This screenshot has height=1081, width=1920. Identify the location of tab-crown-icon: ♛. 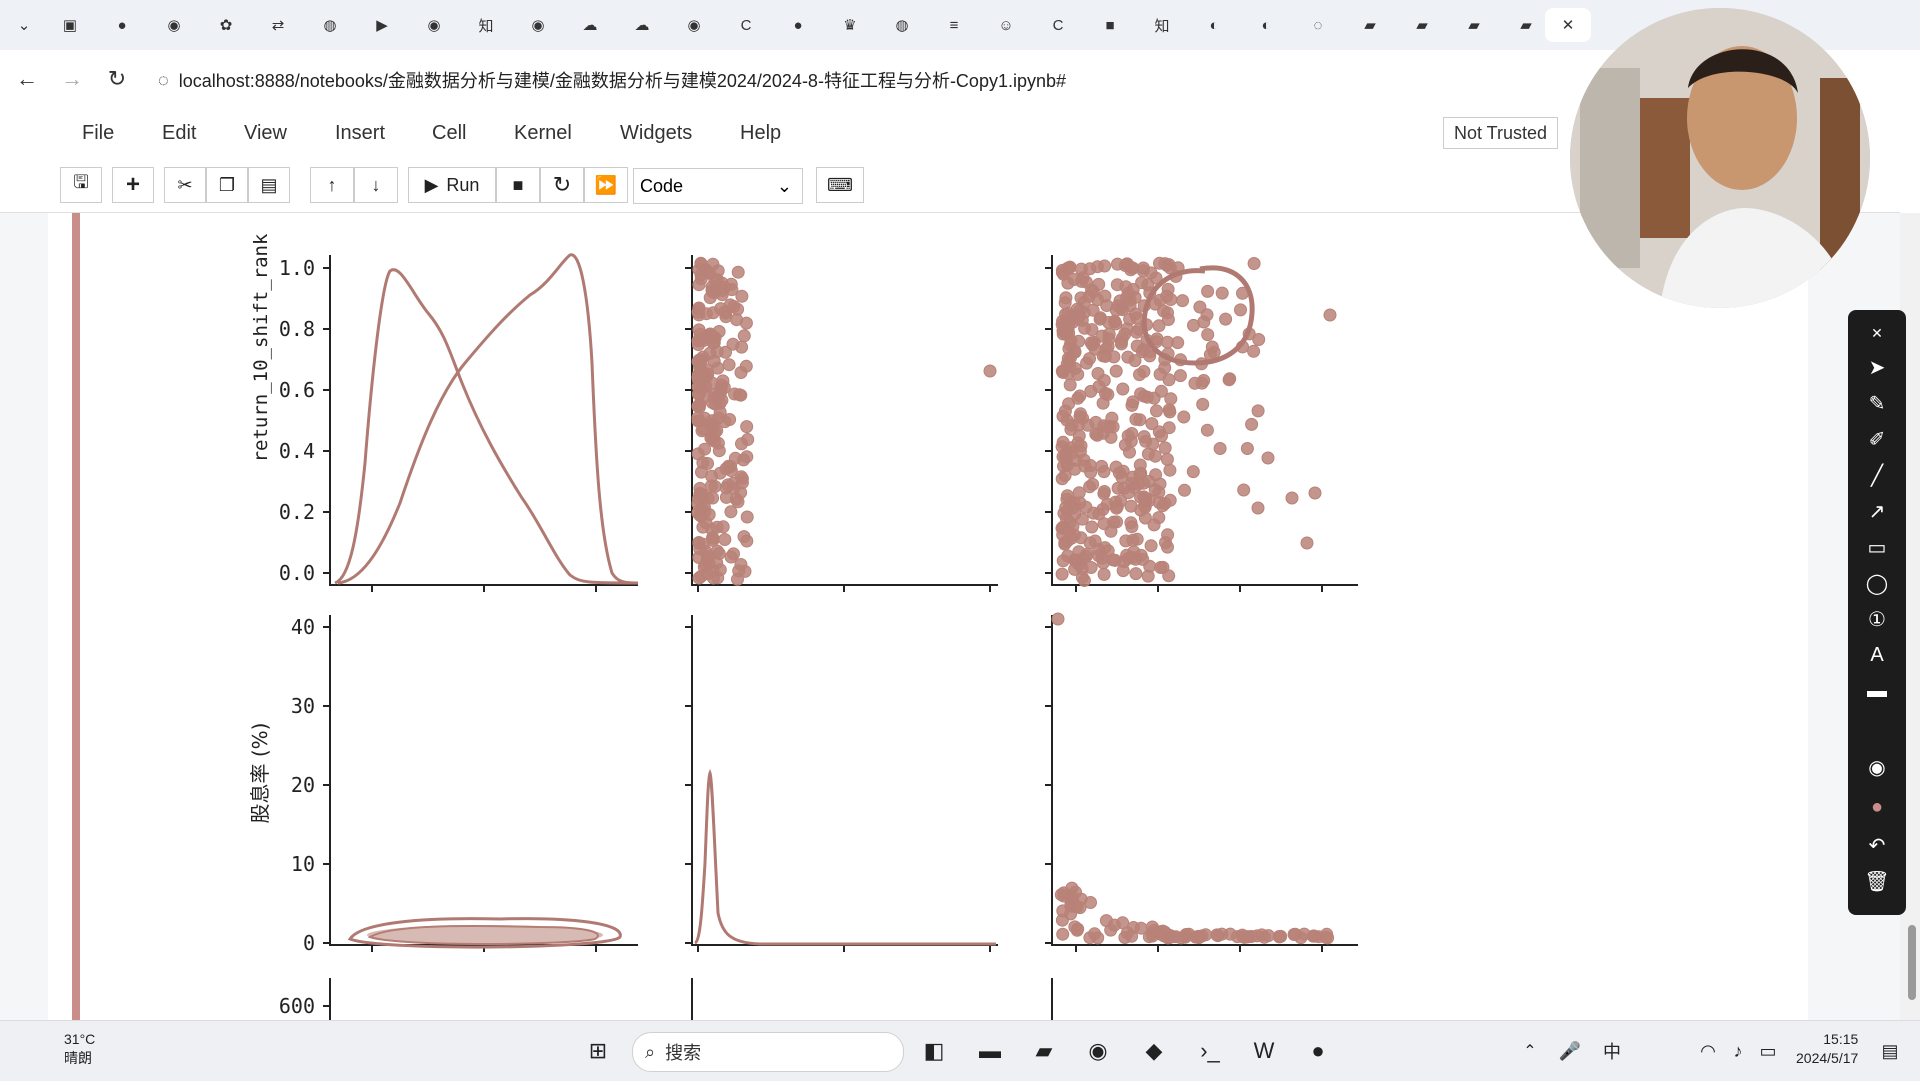
(850, 25).